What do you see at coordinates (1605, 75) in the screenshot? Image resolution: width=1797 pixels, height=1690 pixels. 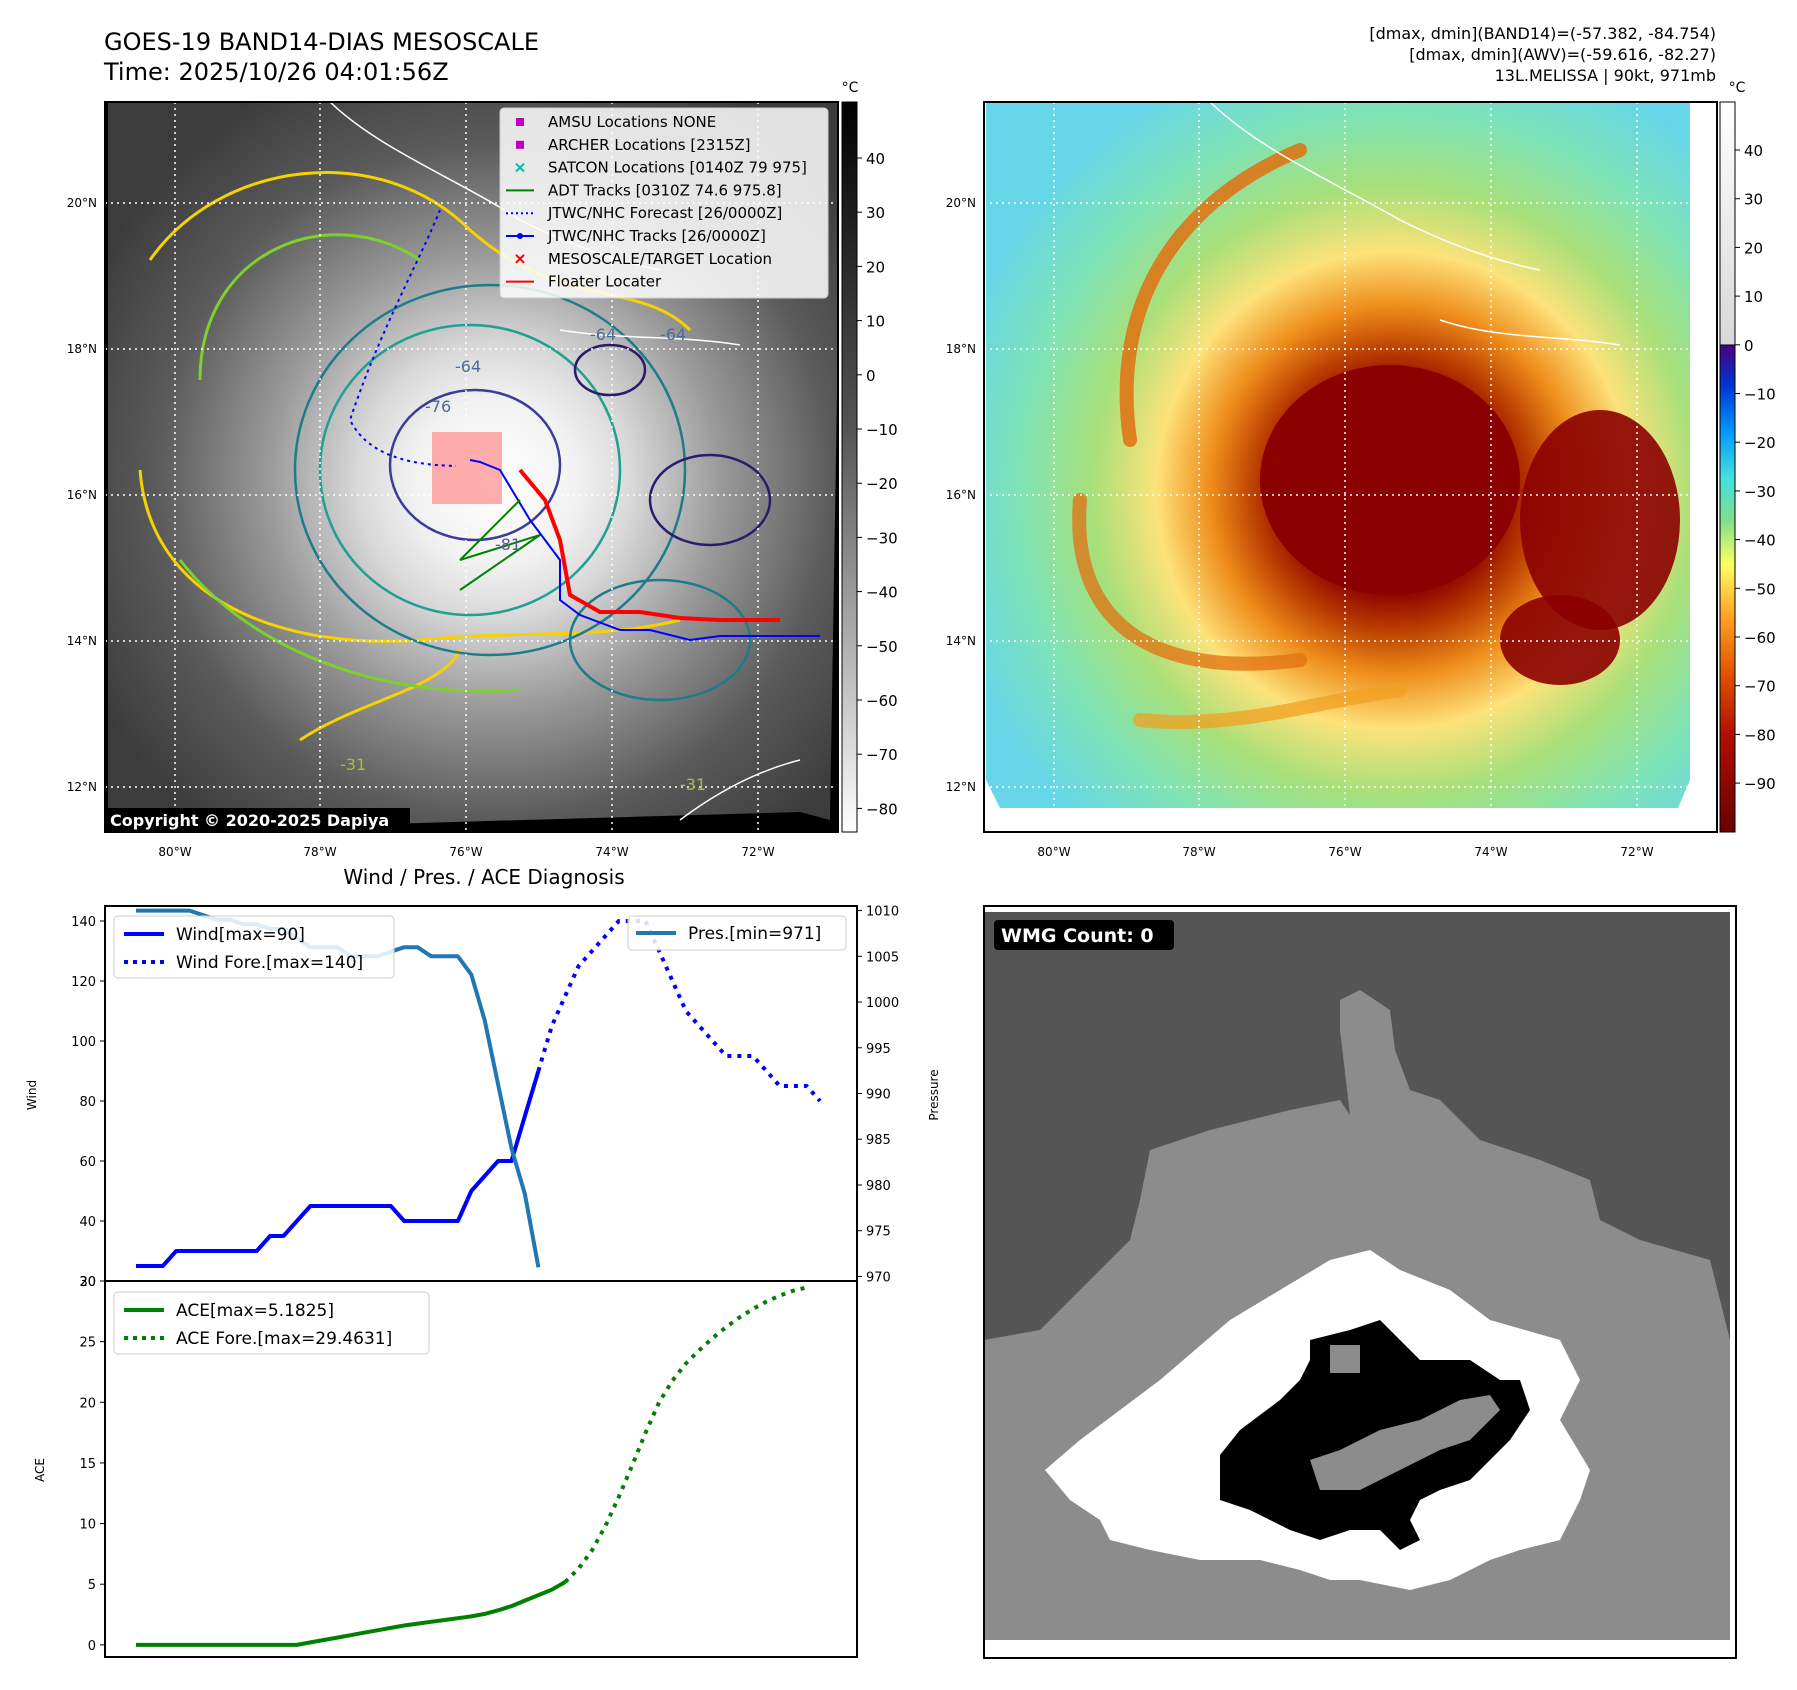 I see `storm-summary: 13L.MELISSA | 90kt, 971mb` at bounding box center [1605, 75].